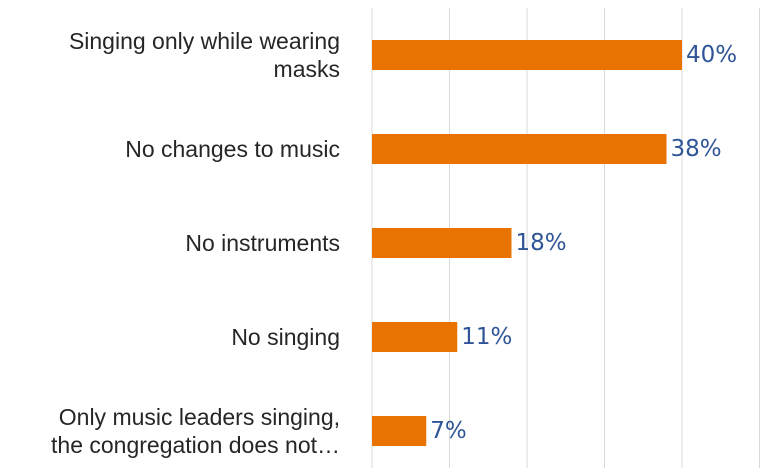  I want to click on value-label-0: 40%, so click(711, 55).